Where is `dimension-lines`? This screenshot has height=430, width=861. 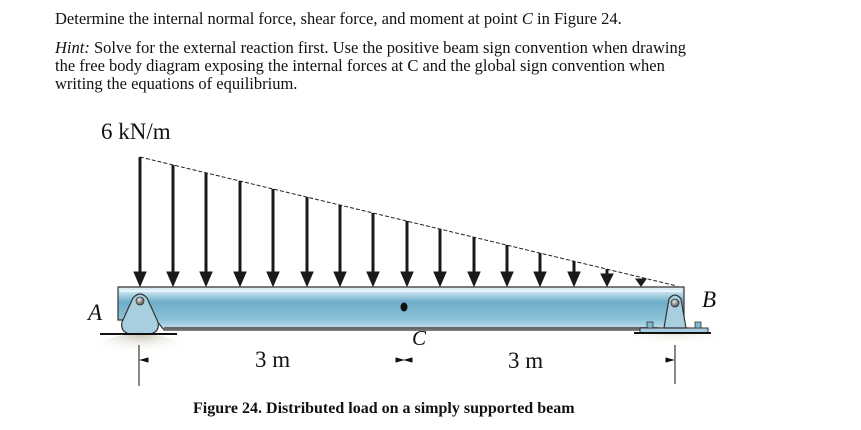 dimension-lines is located at coordinates (407, 365).